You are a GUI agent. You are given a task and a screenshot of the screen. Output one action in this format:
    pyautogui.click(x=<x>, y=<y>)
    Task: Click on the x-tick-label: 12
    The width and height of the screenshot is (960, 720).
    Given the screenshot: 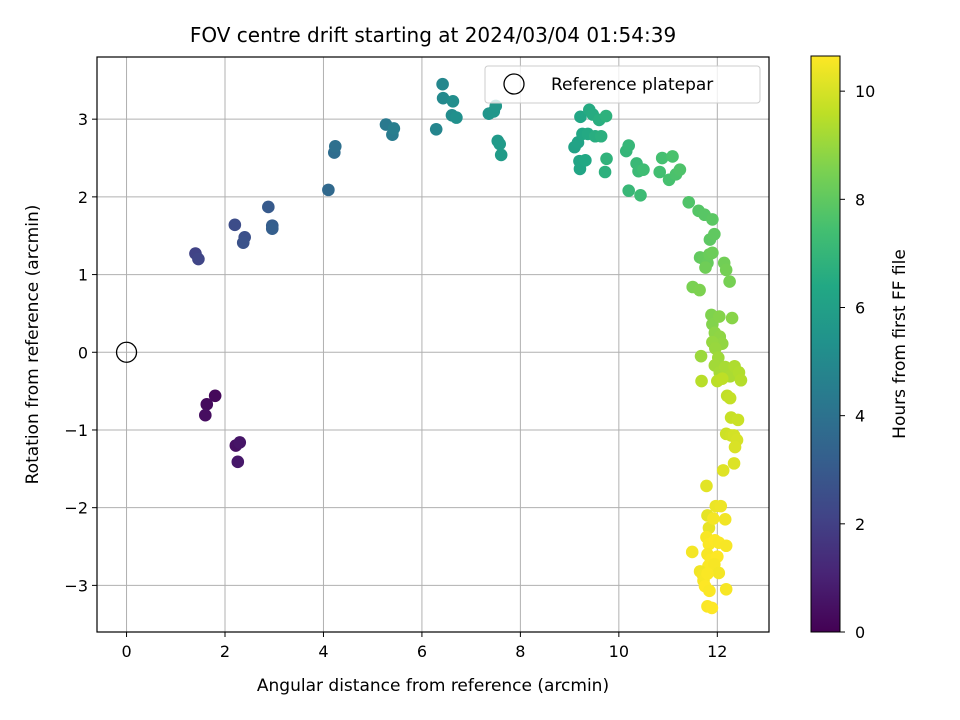 What is the action you would take?
    pyautogui.click(x=717, y=651)
    